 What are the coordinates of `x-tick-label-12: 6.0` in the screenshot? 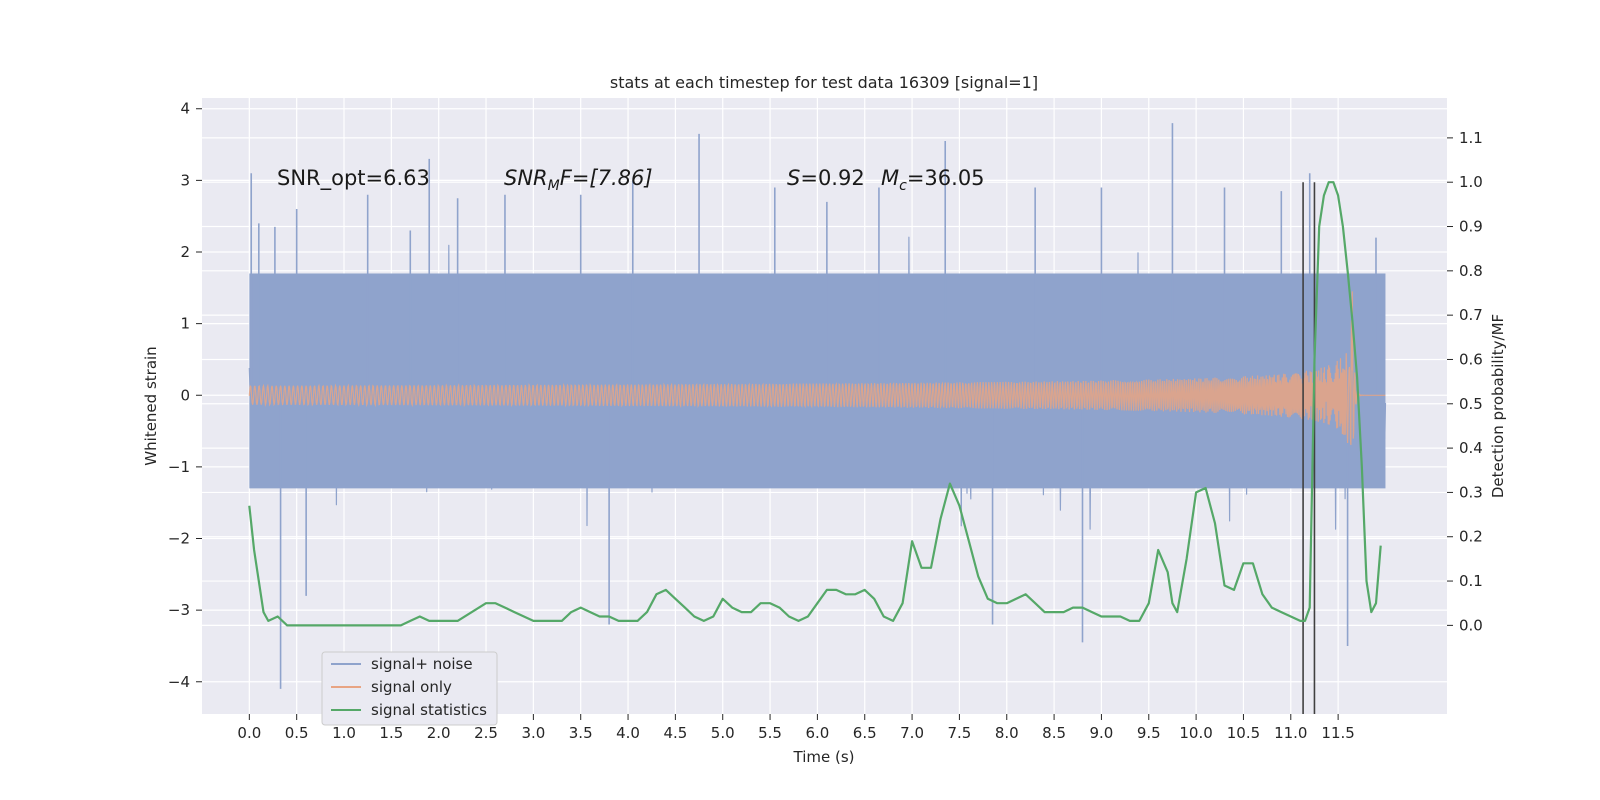 It's located at (817, 733).